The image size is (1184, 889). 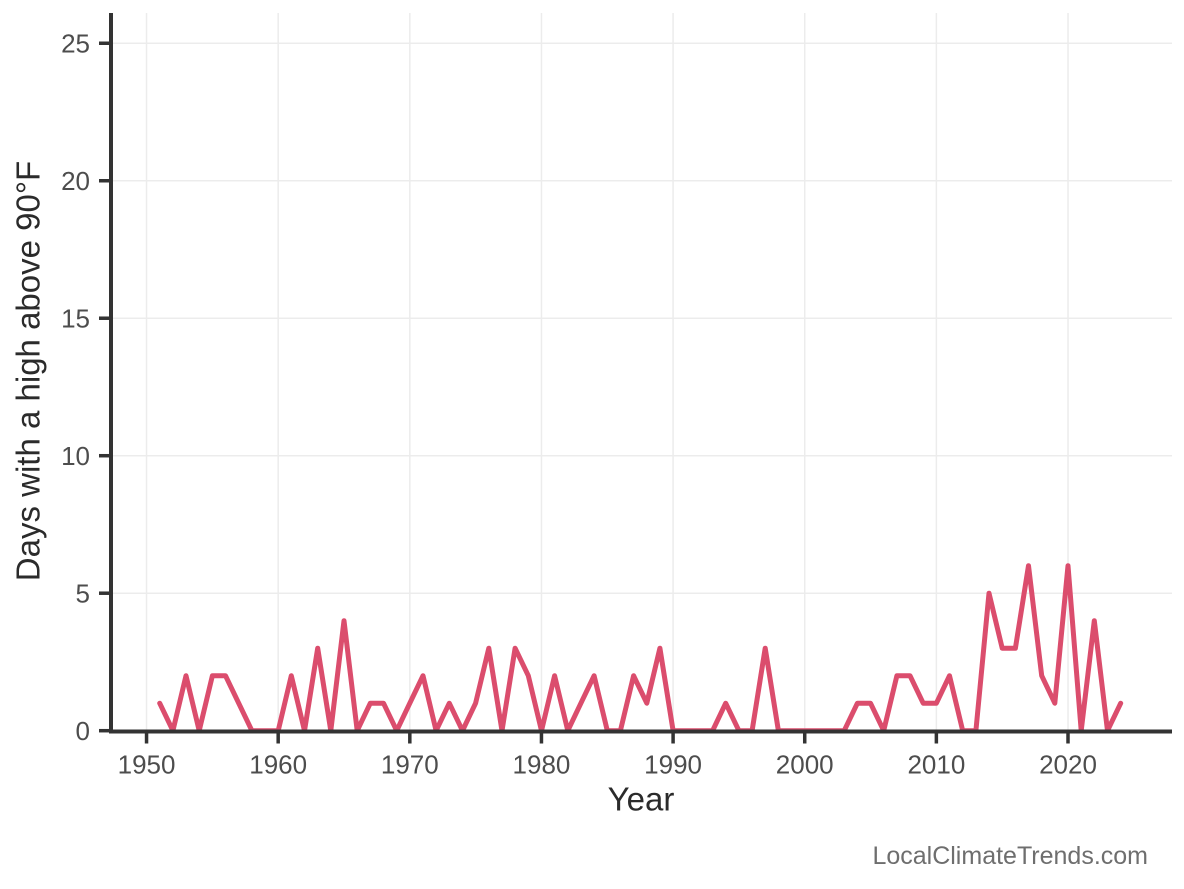 What do you see at coordinates (641, 799) in the screenshot?
I see `x-axis-title: Year` at bounding box center [641, 799].